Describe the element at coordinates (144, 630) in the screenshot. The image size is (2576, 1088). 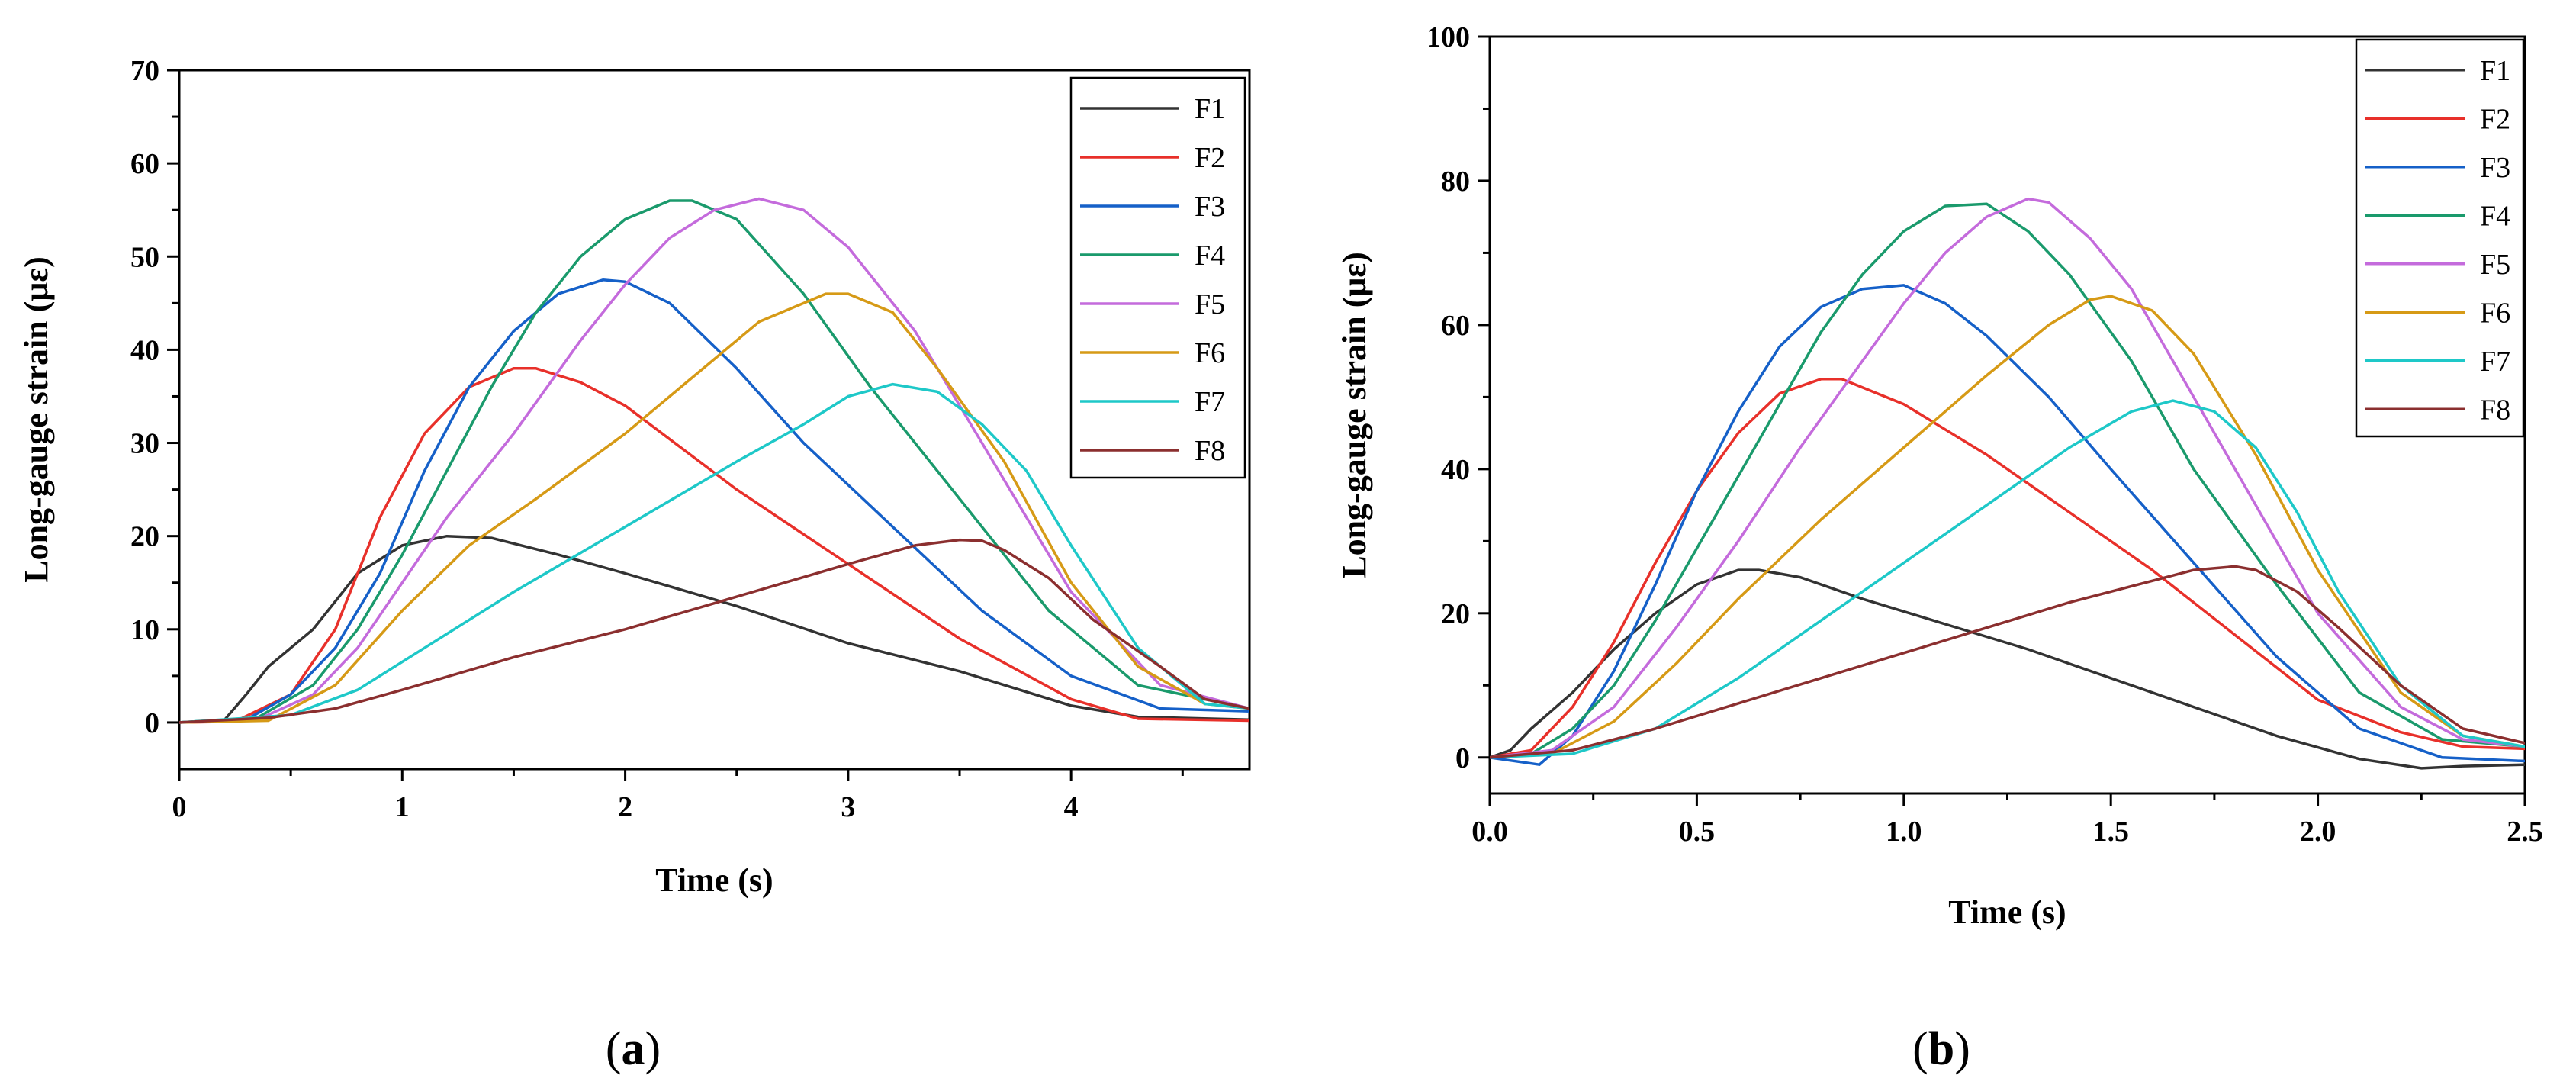
I see `y-tick-label: 10` at that location.